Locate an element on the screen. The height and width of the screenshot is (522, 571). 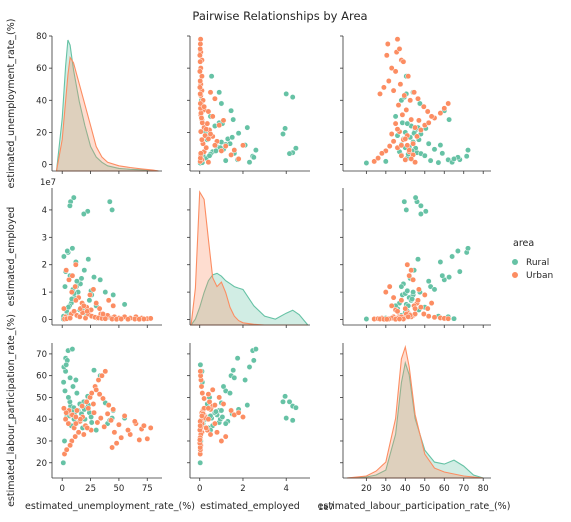
x-tick-label: 20 is located at coordinates (366, 489).